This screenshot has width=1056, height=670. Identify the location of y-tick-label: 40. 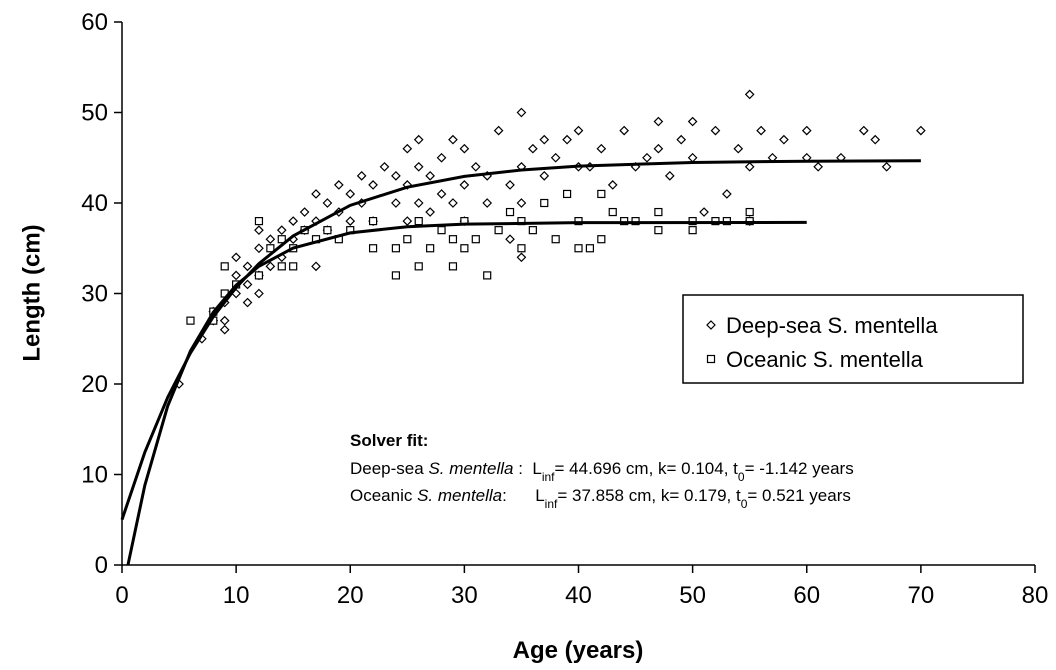
(94, 203).